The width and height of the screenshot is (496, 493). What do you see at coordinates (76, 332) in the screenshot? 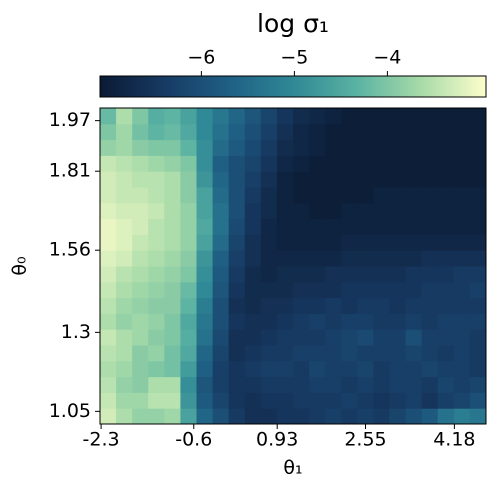
I see `y-tick-label: 1.3` at bounding box center [76, 332].